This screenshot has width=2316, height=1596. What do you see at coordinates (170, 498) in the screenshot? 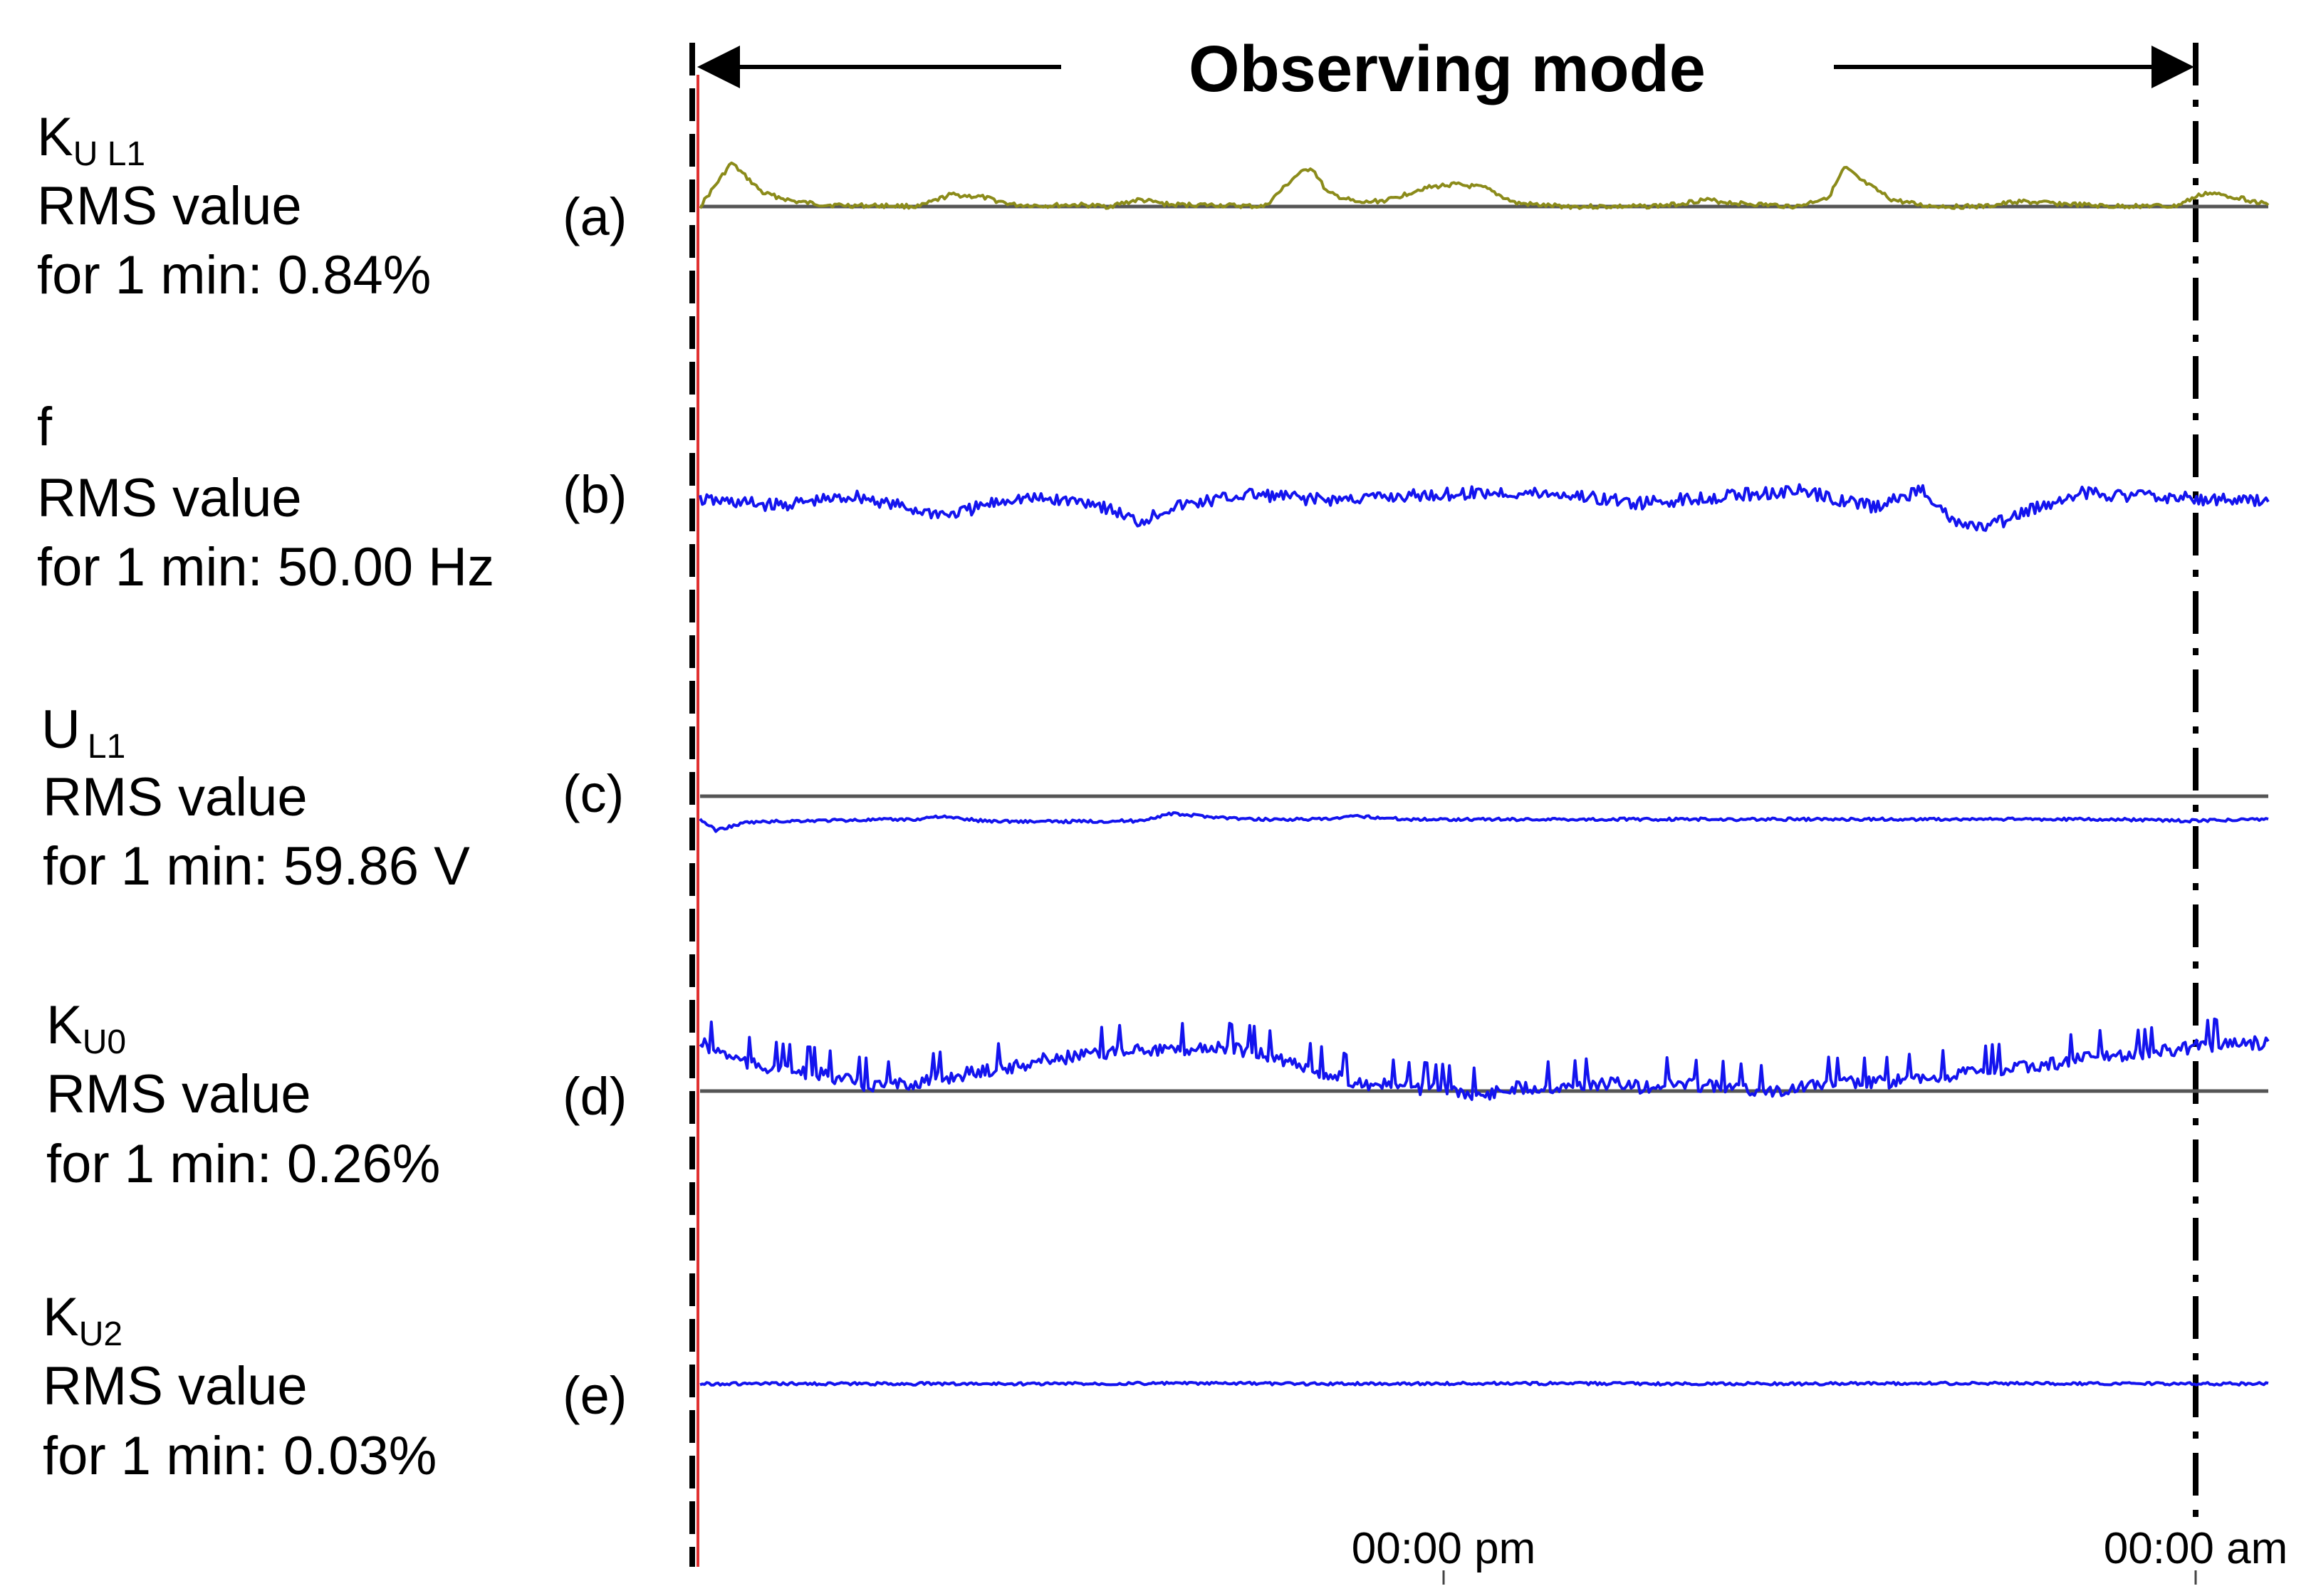
I see `panel-b-rms-label: RMS value` at bounding box center [170, 498].